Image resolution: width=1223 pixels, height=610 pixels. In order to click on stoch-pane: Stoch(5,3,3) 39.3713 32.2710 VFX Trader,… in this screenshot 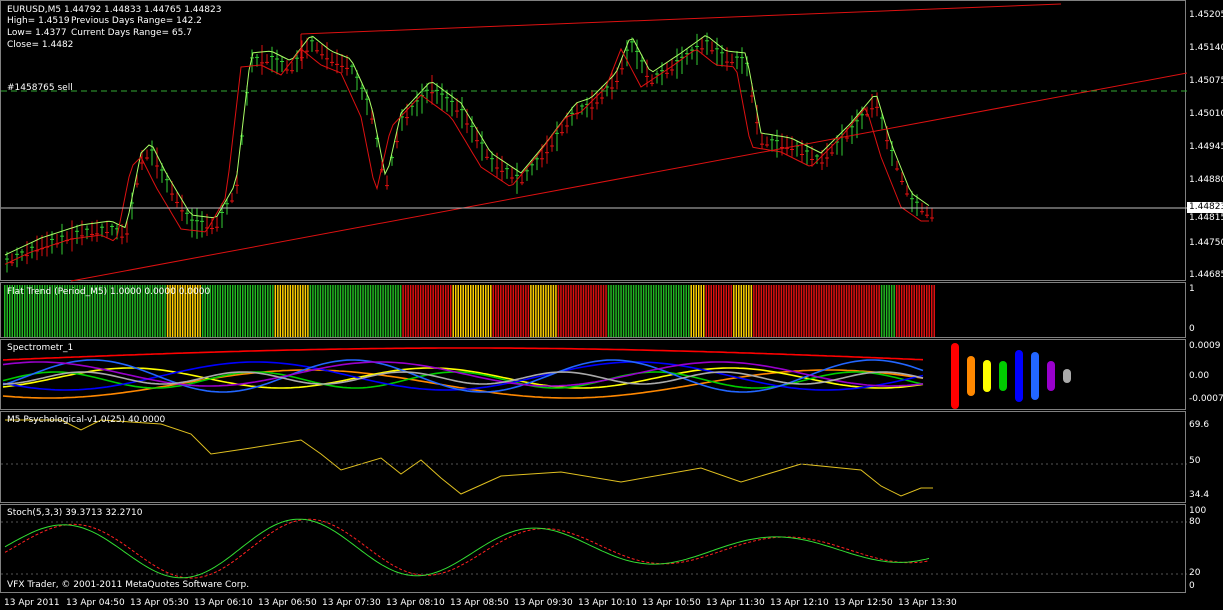, I will do `click(593, 548)`.